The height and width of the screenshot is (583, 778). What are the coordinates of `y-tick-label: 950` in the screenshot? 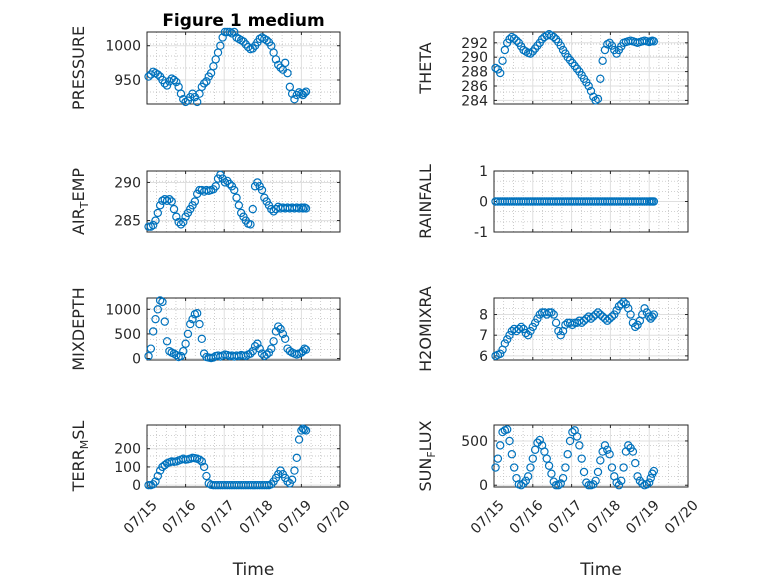 It's located at (127, 81).